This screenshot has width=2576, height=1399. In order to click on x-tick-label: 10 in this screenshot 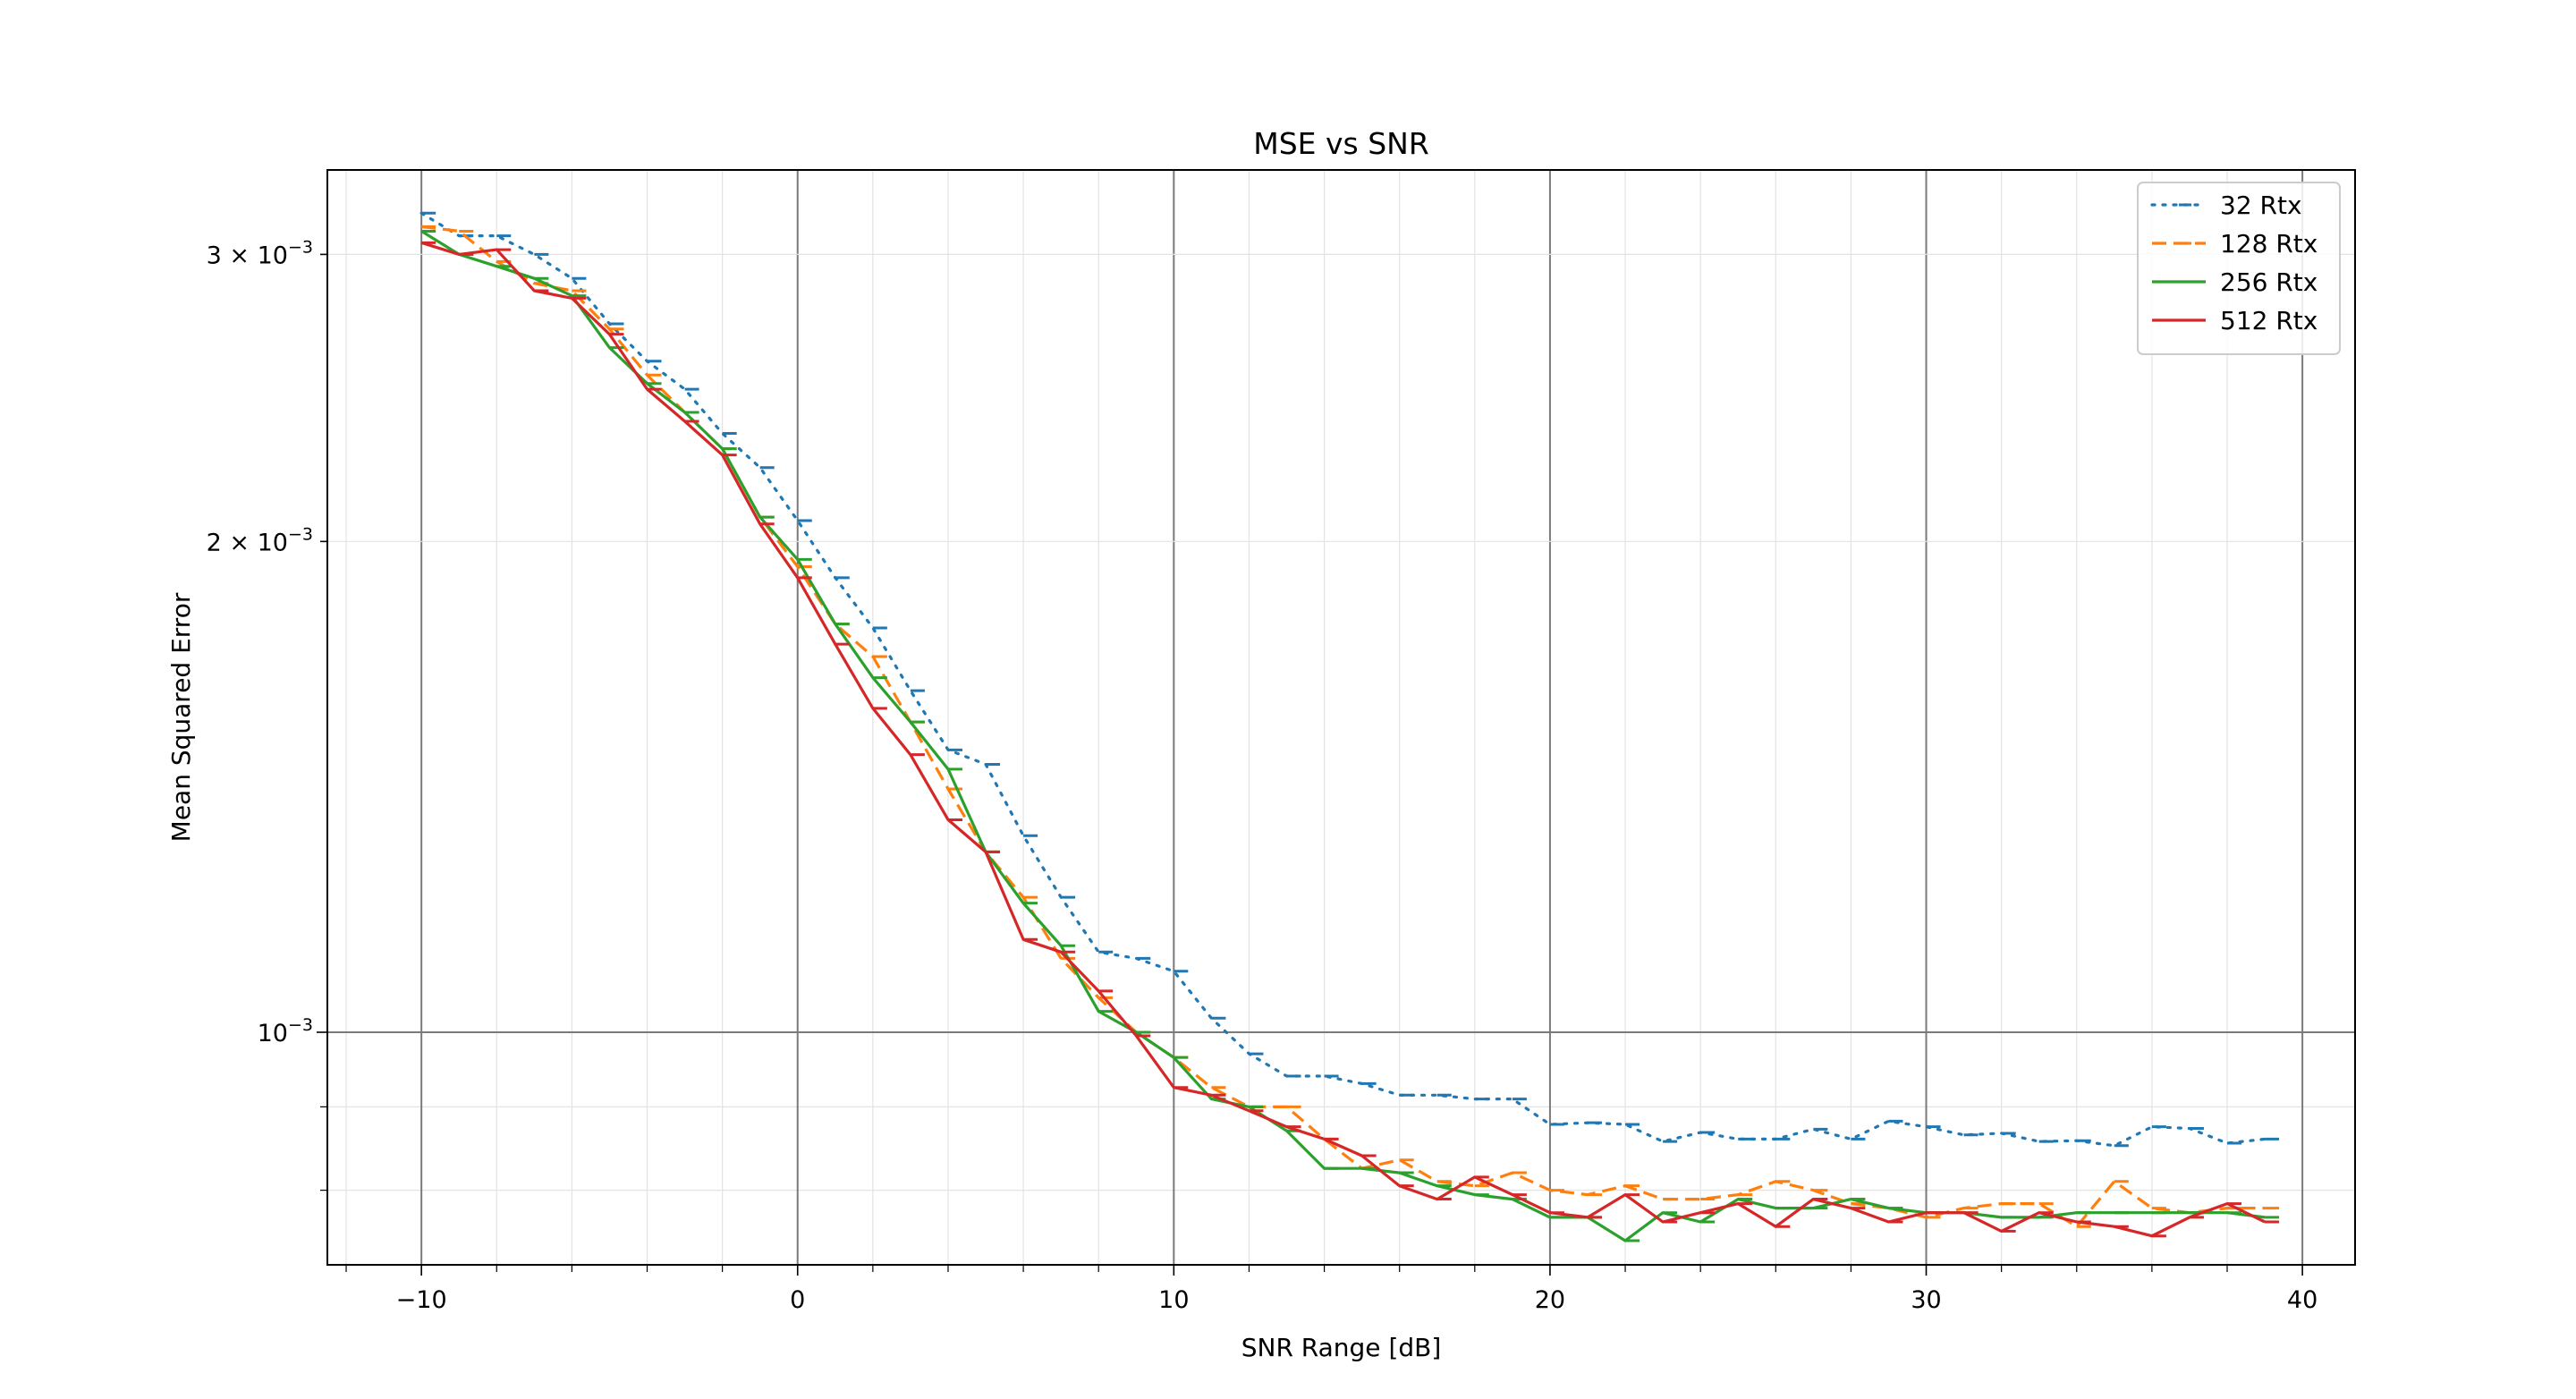, I will do `click(1173, 1300)`.